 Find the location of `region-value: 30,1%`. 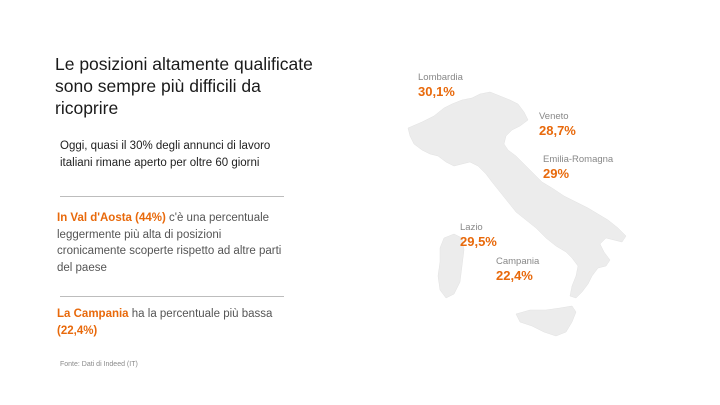

region-value: 30,1% is located at coordinates (436, 91).